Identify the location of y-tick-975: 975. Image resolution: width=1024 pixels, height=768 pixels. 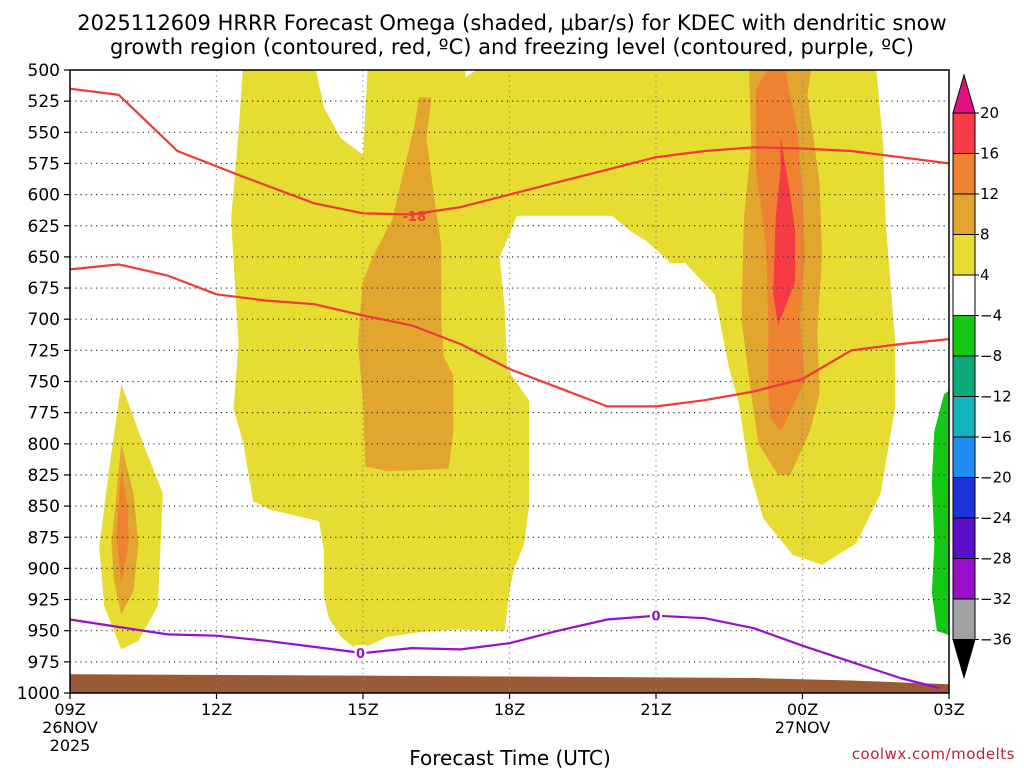
(44, 663).